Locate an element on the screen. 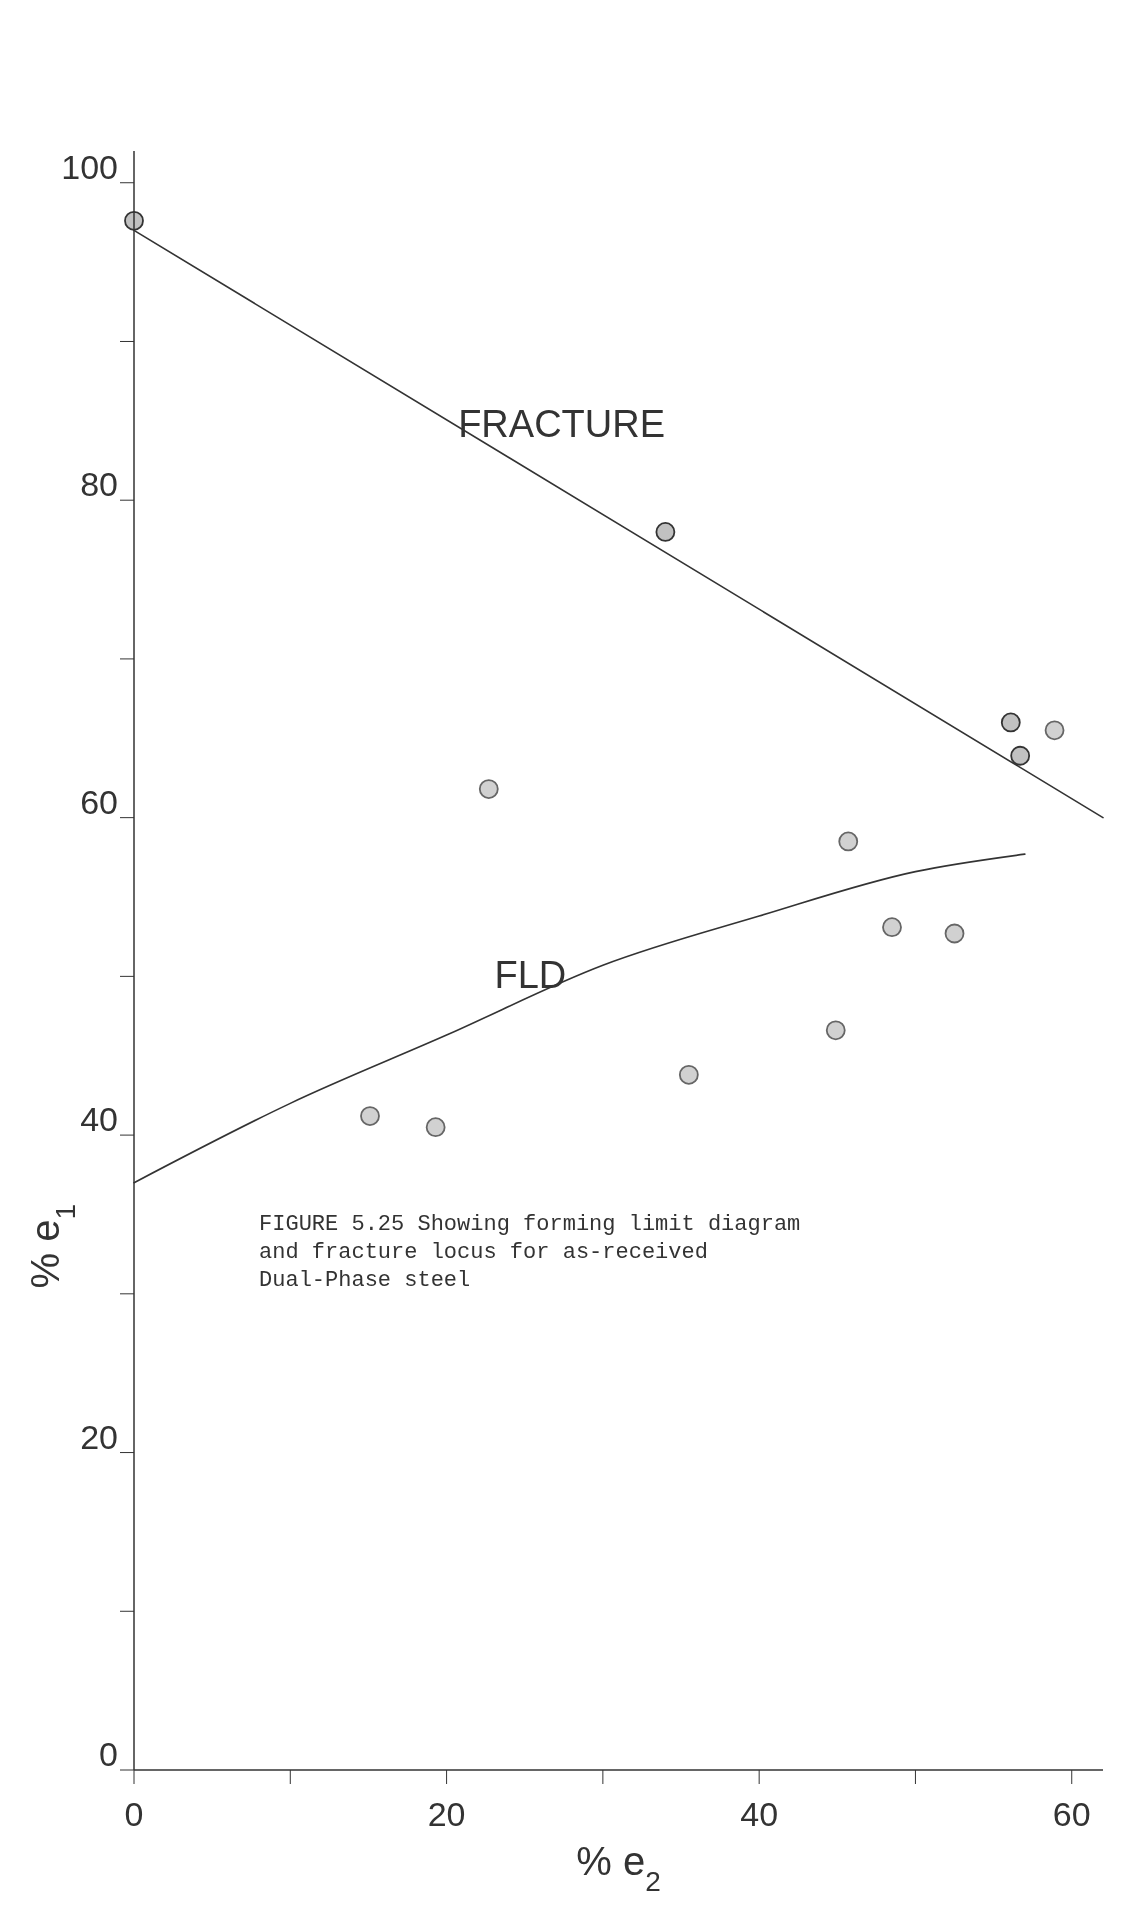 The image size is (1143, 1924). x-tick-label: 0 is located at coordinates (134, 1814).